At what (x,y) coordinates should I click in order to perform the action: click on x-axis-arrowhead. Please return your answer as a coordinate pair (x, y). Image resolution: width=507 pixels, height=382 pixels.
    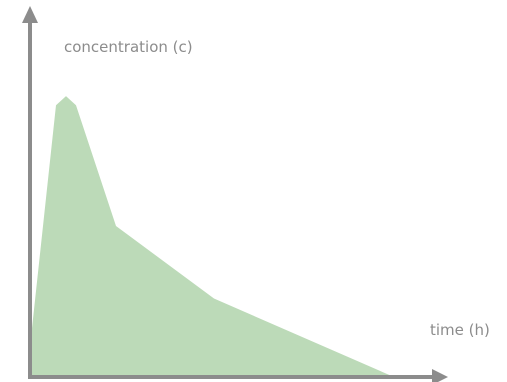
    Looking at the image, I should click on (440, 375).